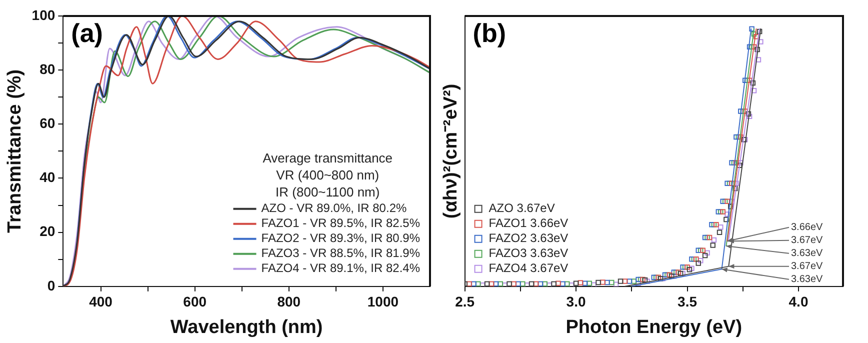  I want to click on legend-label: FAZO2 - VR 89.3%, IR 80.9%, so click(340, 238).